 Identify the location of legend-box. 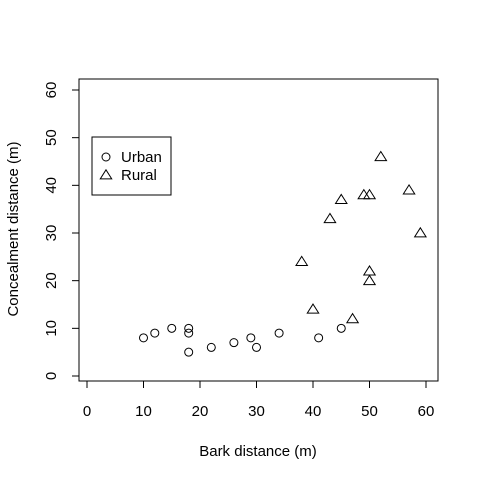
(131, 166).